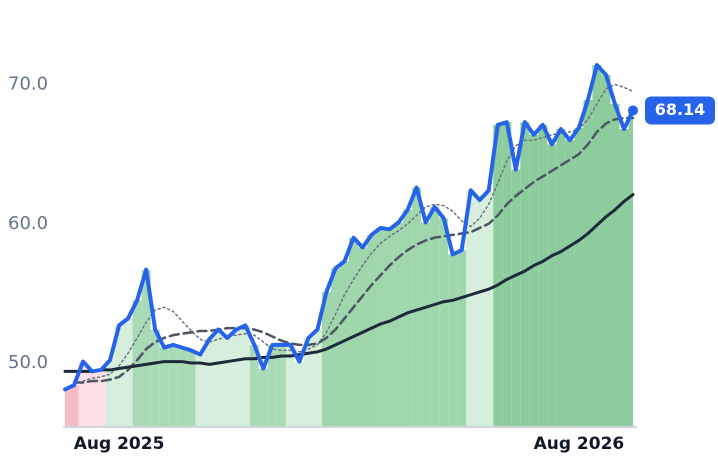 The height and width of the screenshot is (464, 718). Describe the element at coordinates (119, 444) in the screenshot. I see `x-tick-label: Aug 2025` at that location.